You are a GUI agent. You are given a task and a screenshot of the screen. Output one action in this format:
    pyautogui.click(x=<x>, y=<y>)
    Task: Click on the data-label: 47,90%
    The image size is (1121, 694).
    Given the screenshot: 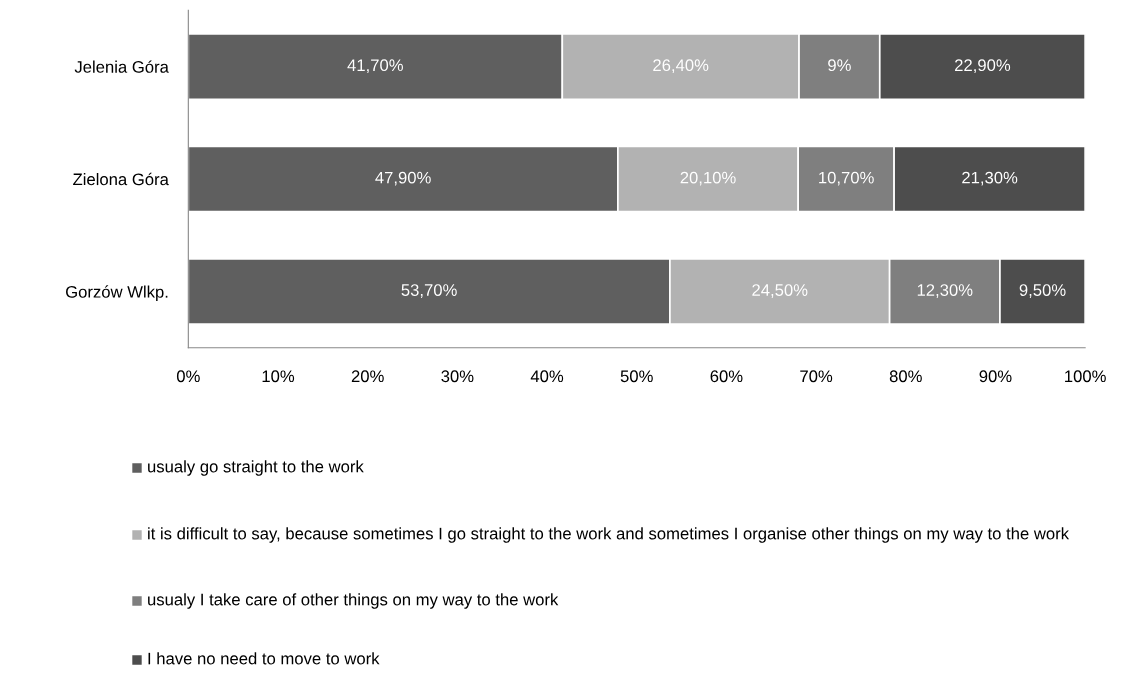 What is the action you would take?
    pyautogui.click(x=403, y=178)
    